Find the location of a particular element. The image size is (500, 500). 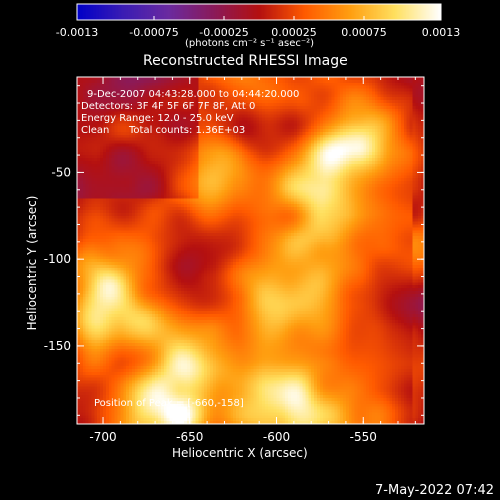

y-tick-label: -100 is located at coordinates (57, 259).